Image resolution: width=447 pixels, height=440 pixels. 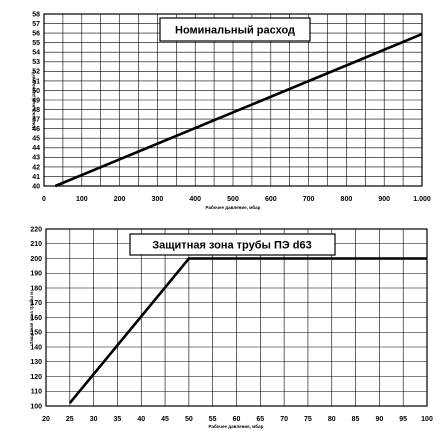 What do you see at coordinates (36, 129) in the screenshot?
I see `y-tick-label: 46` at bounding box center [36, 129].